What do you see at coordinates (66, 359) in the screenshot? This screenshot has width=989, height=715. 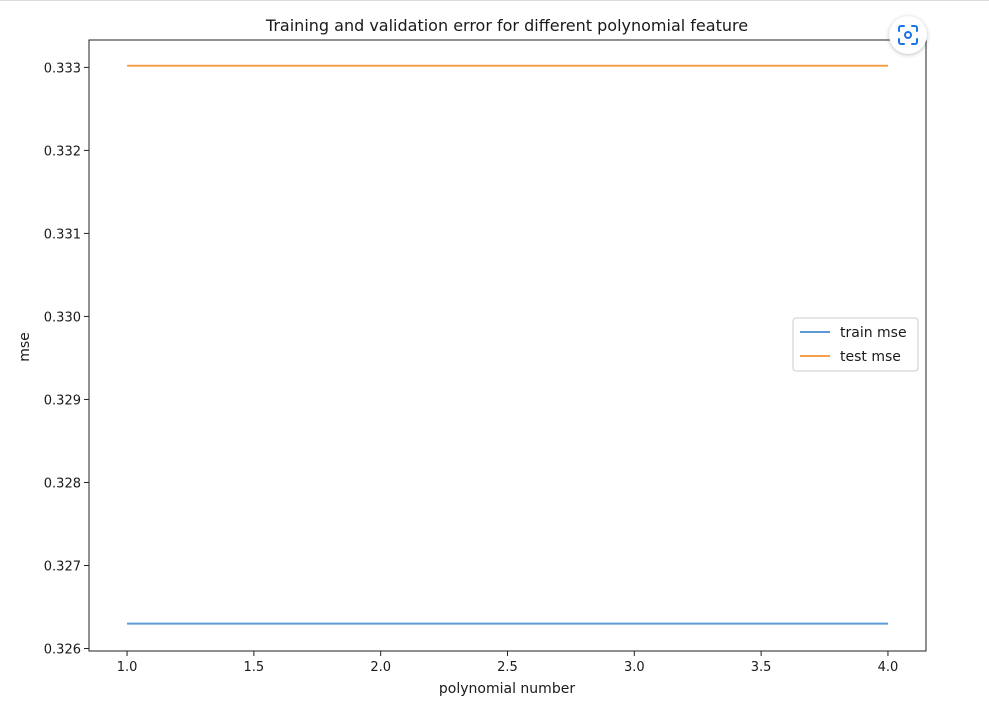 I see `y-axis-ticks: 0.326 0.327 0.328 0.329 0.330 0.331 0.332 0.333` at bounding box center [66, 359].